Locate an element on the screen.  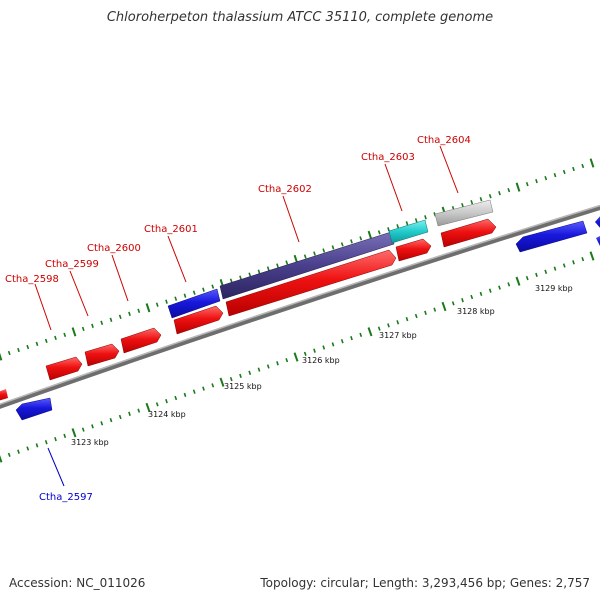
gene-label-ctha-2599: Ctha_2599 is located at coordinates (72, 264).